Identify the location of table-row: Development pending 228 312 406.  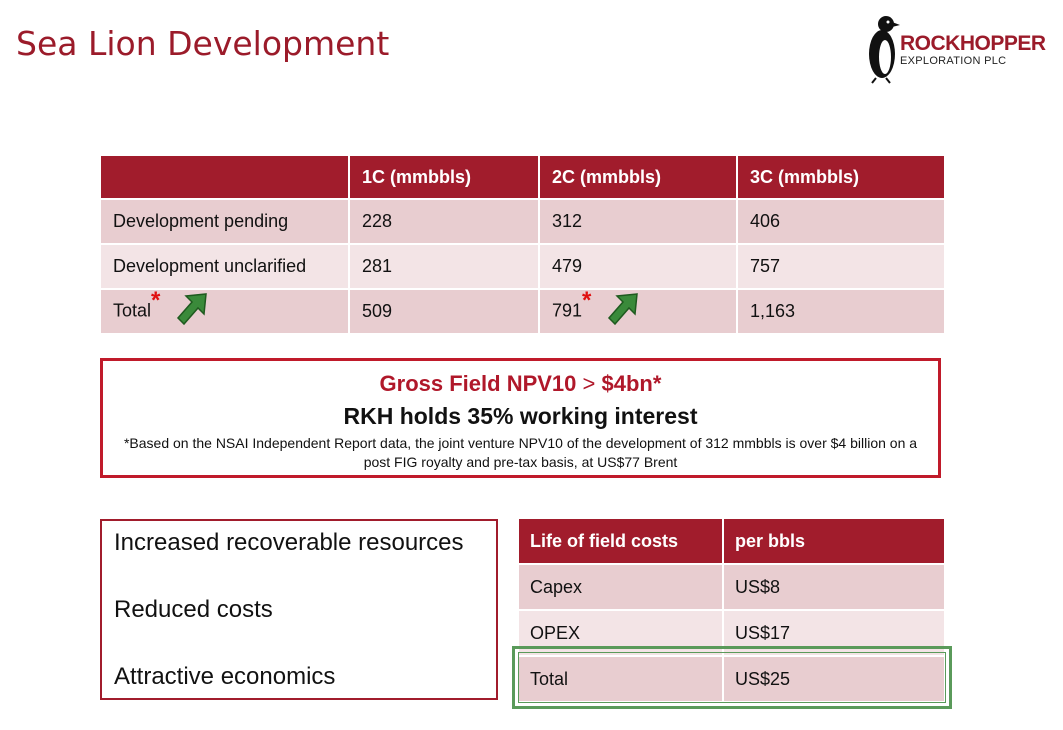
(522, 221).